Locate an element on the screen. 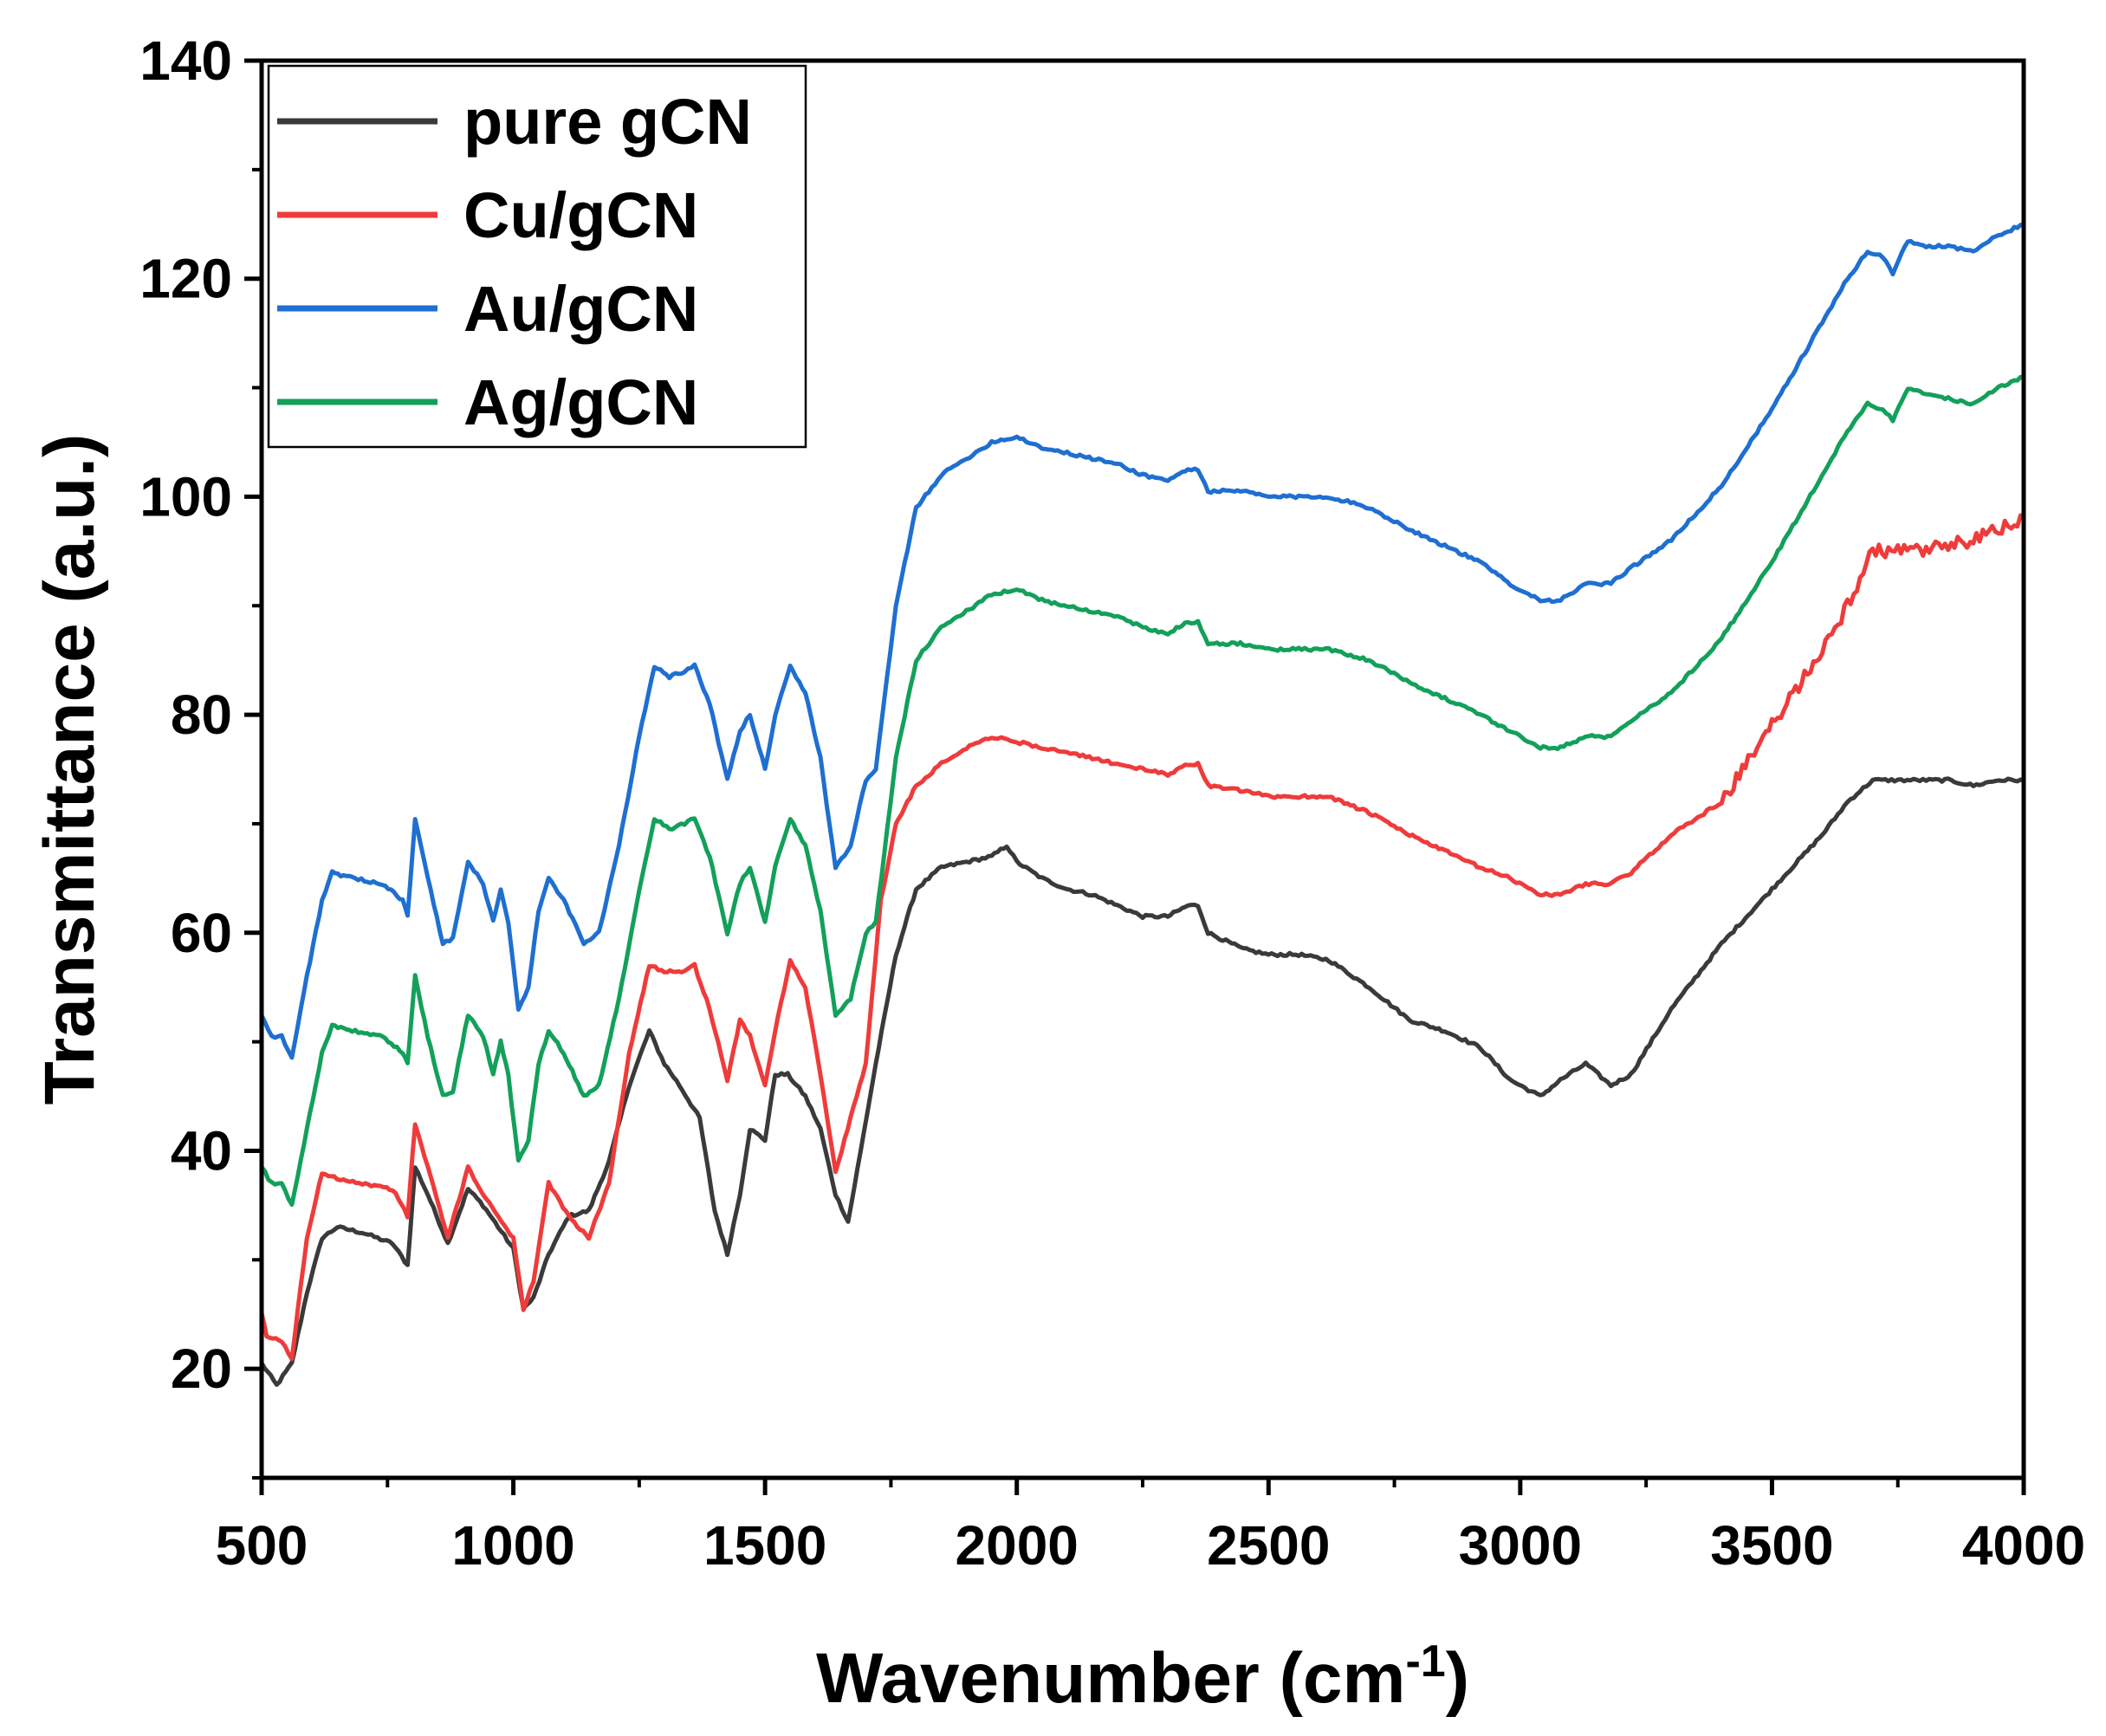 Image resolution: width=2106 pixels, height=1736 pixels. y-tick-label: 120 is located at coordinates (186, 279).